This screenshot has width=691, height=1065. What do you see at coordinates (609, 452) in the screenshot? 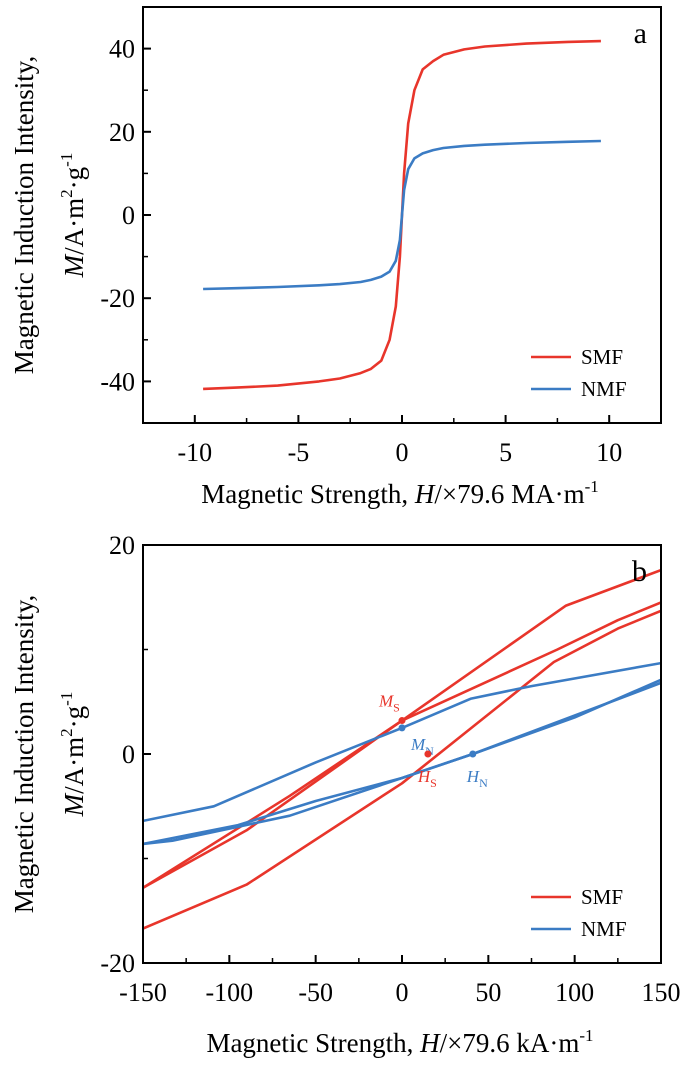
I see `x-tick-label: 10` at bounding box center [609, 452].